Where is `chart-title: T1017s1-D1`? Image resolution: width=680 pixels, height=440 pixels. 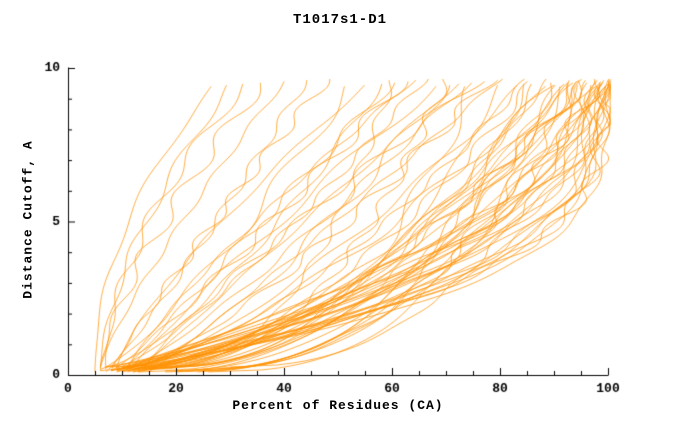
chart-title: T1017s1-D1 is located at coordinates (339, 20).